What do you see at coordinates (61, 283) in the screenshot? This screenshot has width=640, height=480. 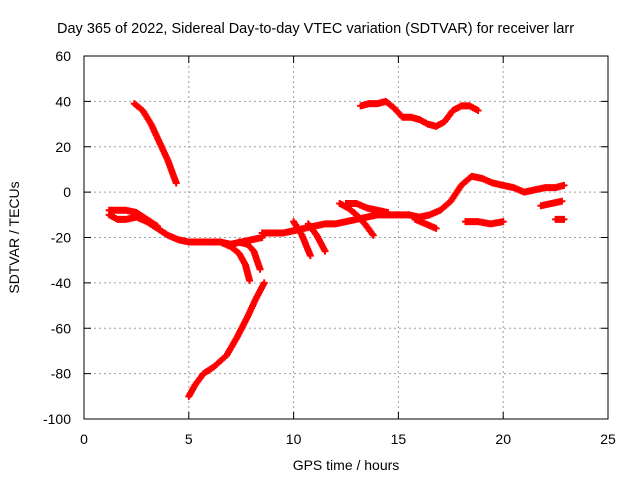 I see `y-tick-label: -40` at bounding box center [61, 283].